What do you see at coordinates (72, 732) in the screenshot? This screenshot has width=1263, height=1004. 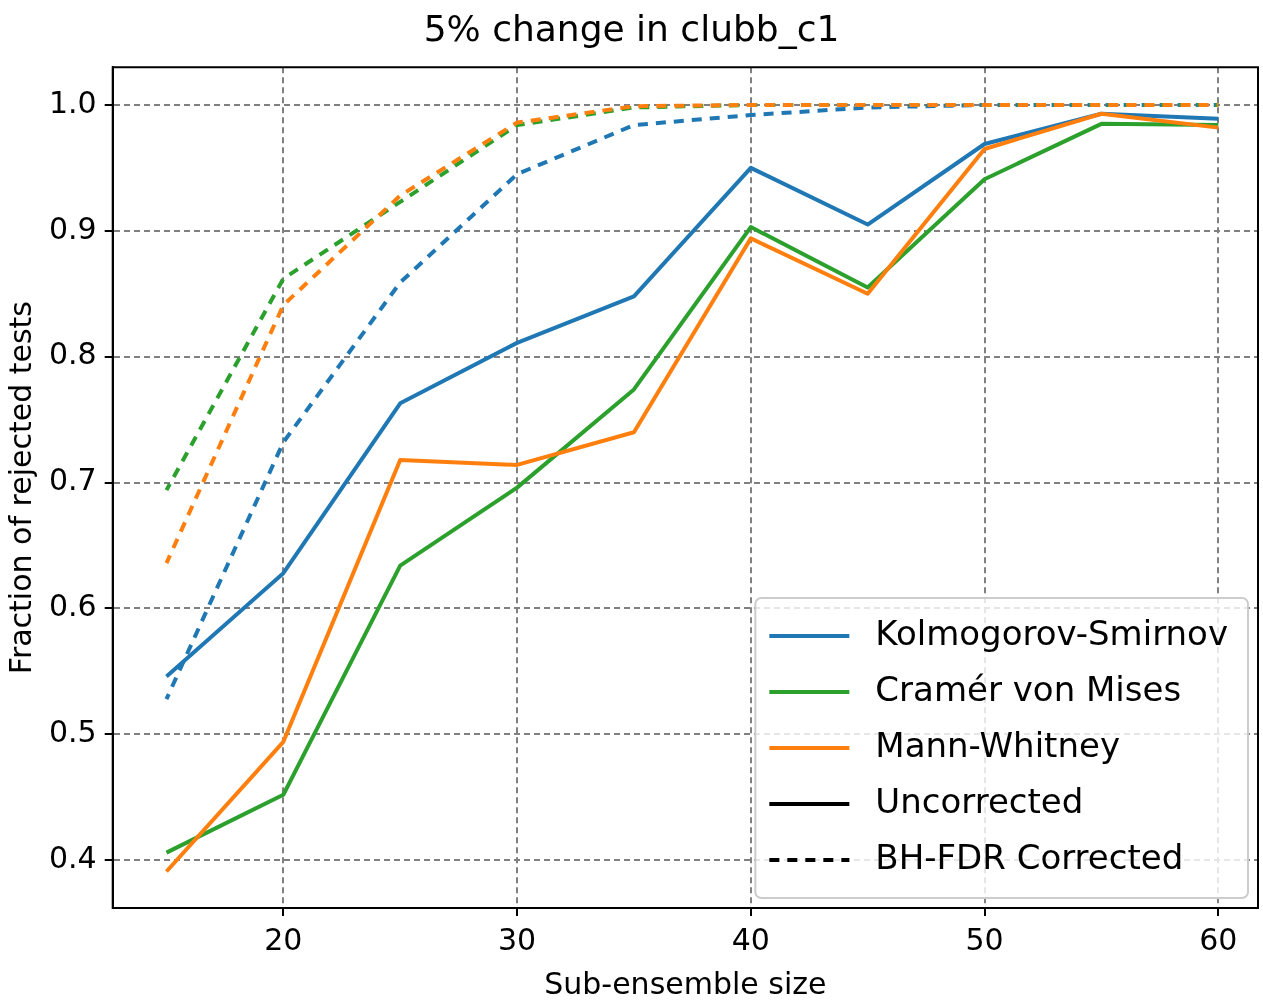 I see `y-tick-label: 0.5` at bounding box center [72, 732].